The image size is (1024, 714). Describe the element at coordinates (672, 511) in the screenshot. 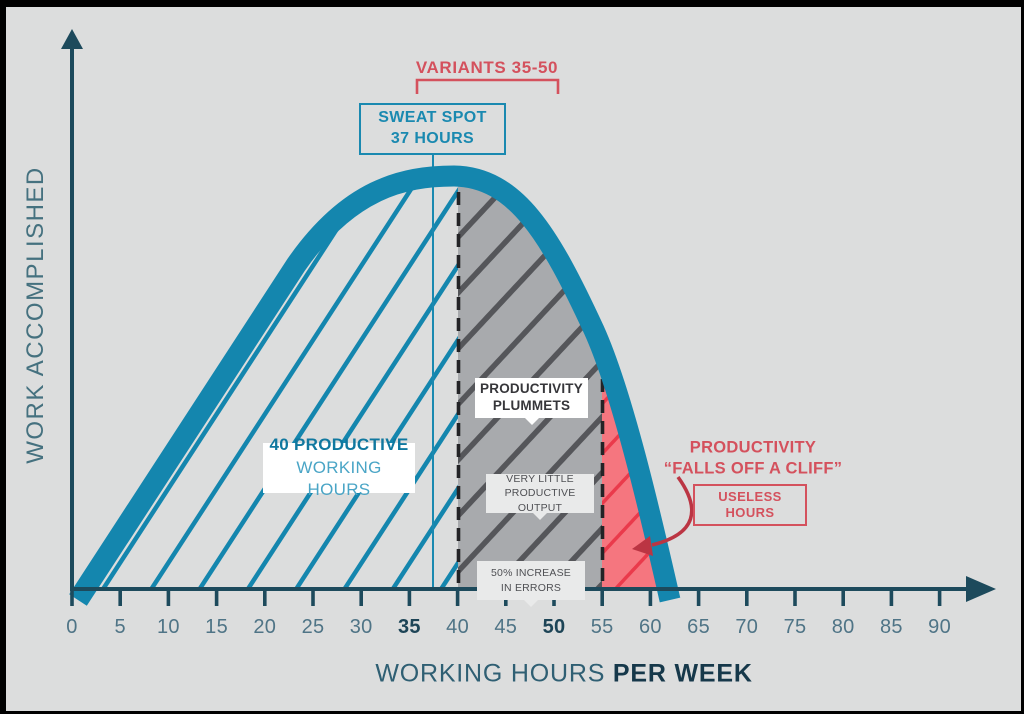

I see `useless-arrow-curve` at that location.